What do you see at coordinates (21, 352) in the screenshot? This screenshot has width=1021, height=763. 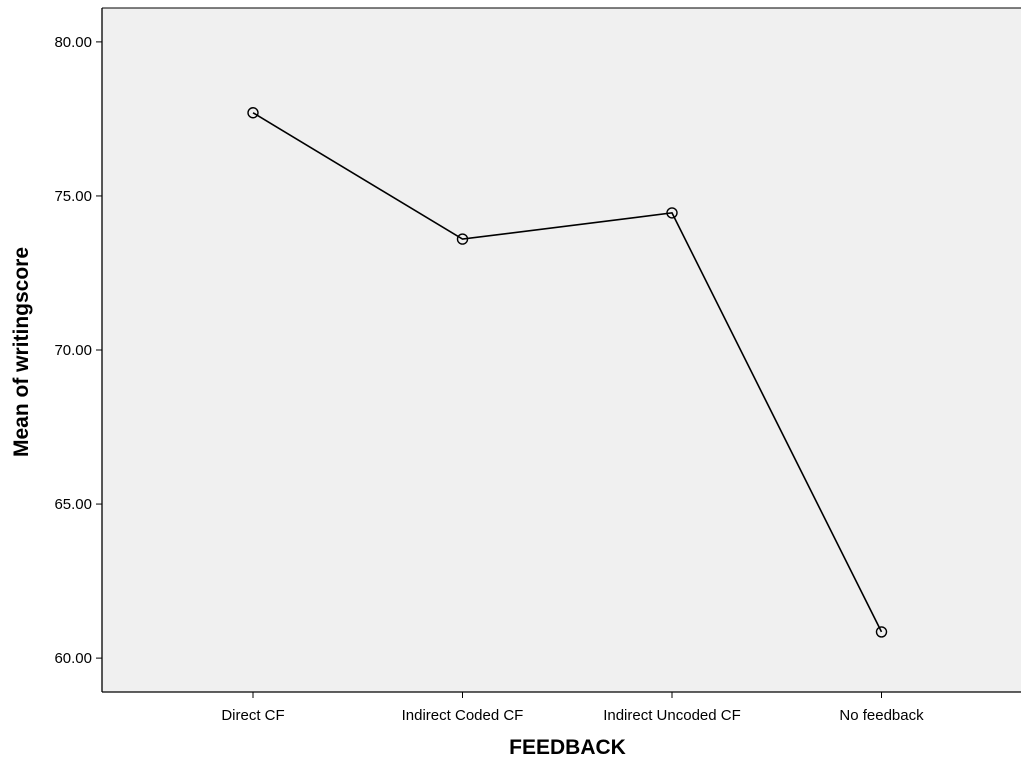 I see `y-axis-title: Mean of writingscore` at bounding box center [21, 352].